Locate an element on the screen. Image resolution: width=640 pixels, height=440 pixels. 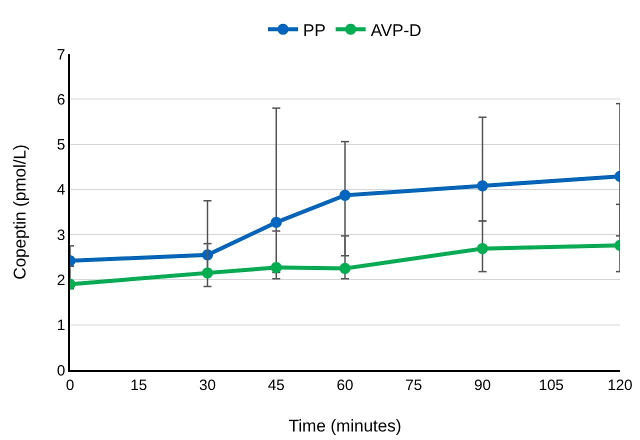
y-tick-label: 5 is located at coordinates (61, 145).